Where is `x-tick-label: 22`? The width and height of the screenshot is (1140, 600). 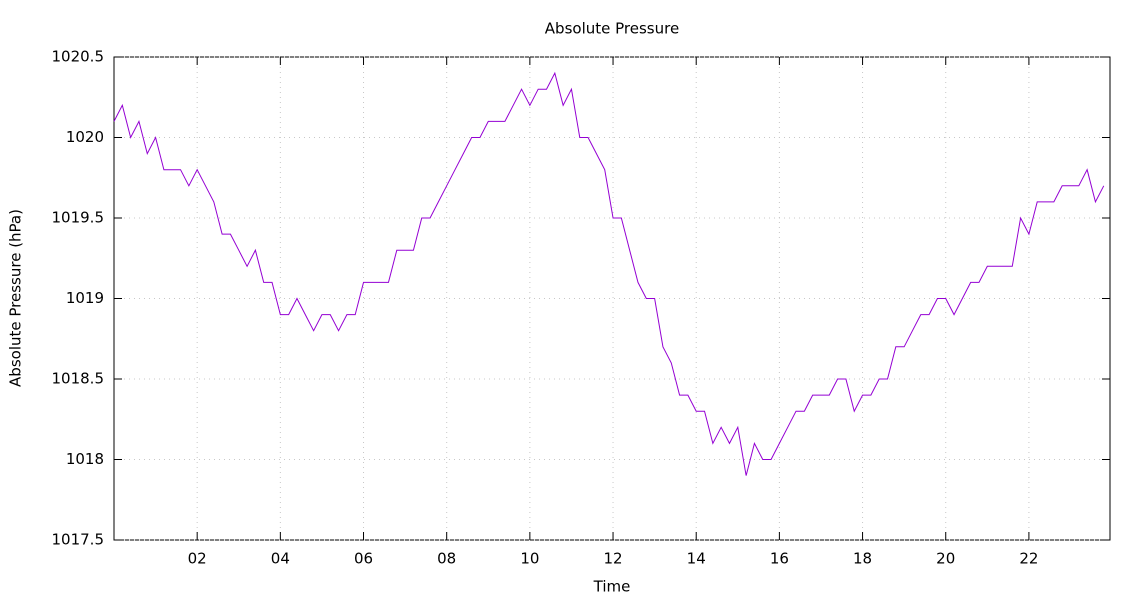 x-tick-label: 22 is located at coordinates (1028, 559).